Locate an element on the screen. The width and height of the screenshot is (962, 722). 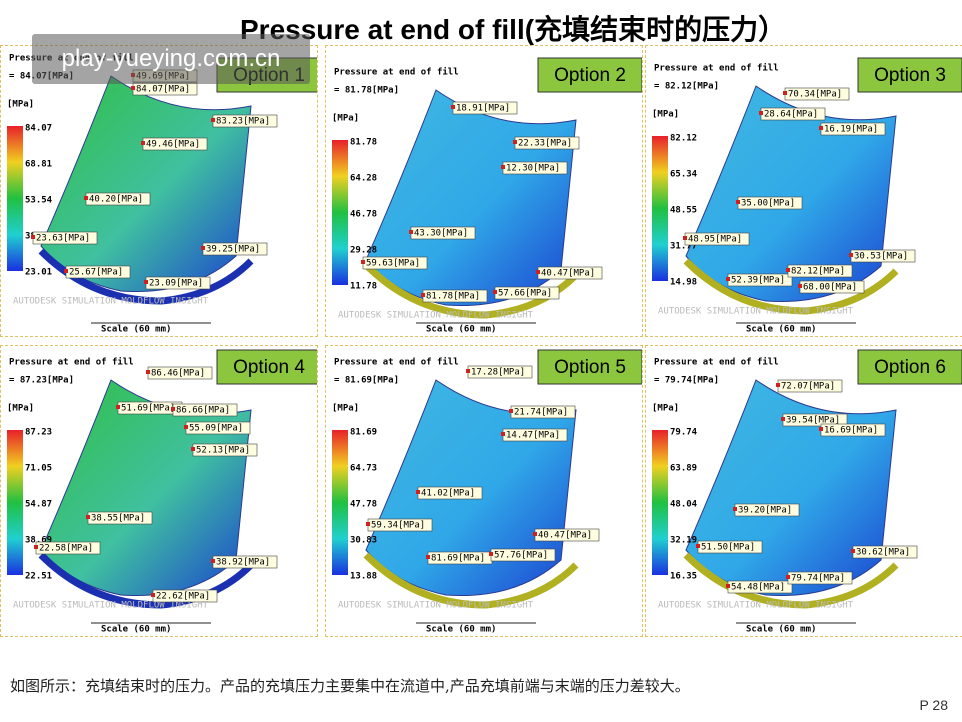
legend-label: 46.78 is located at coordinates (363, 215).